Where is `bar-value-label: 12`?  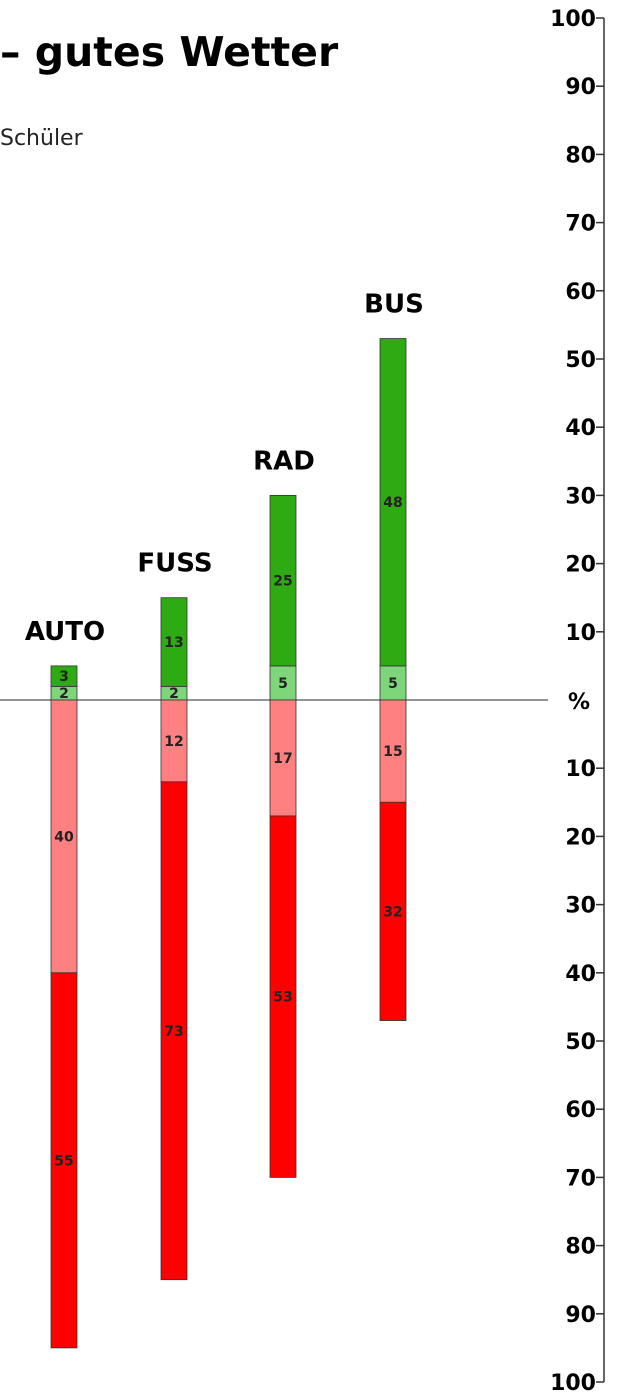
bar-value-label: 12 is located at coordinates (173, 742).